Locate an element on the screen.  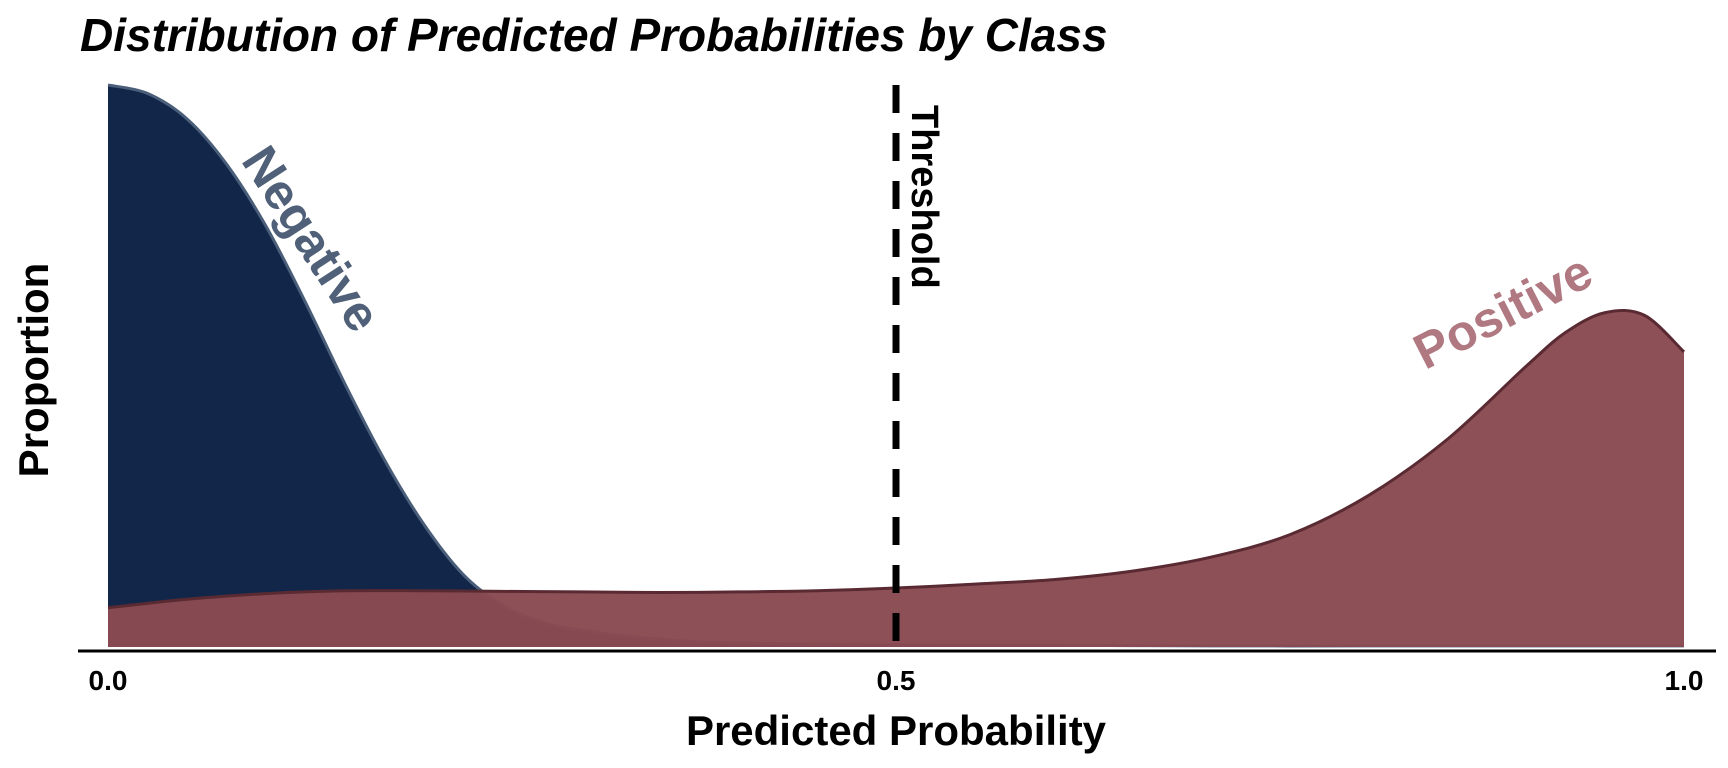
x-tick-label: 0.5 is located at coordinates (896, 680).